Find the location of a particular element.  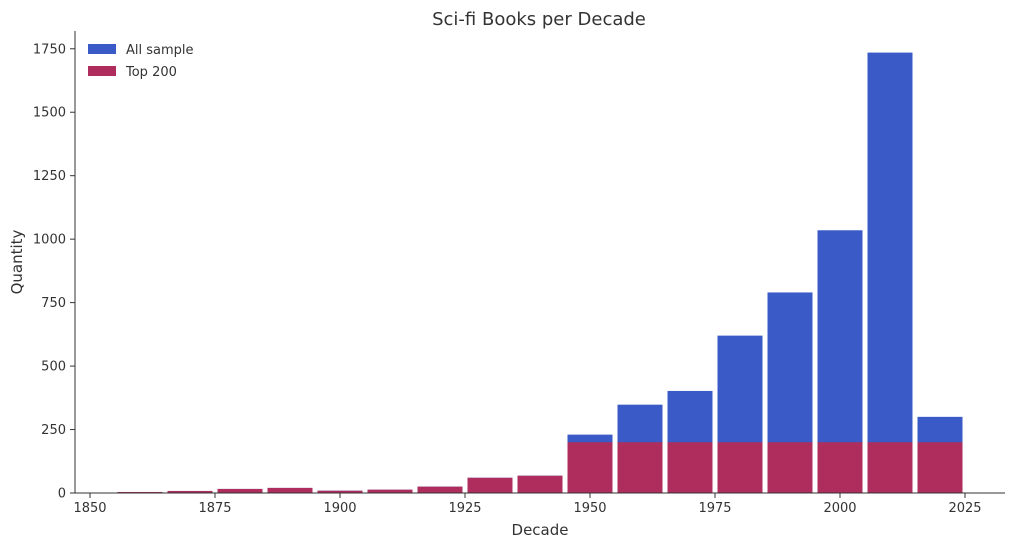

legend-label-top-200: Top 200 is located at coordinates (151, 72).